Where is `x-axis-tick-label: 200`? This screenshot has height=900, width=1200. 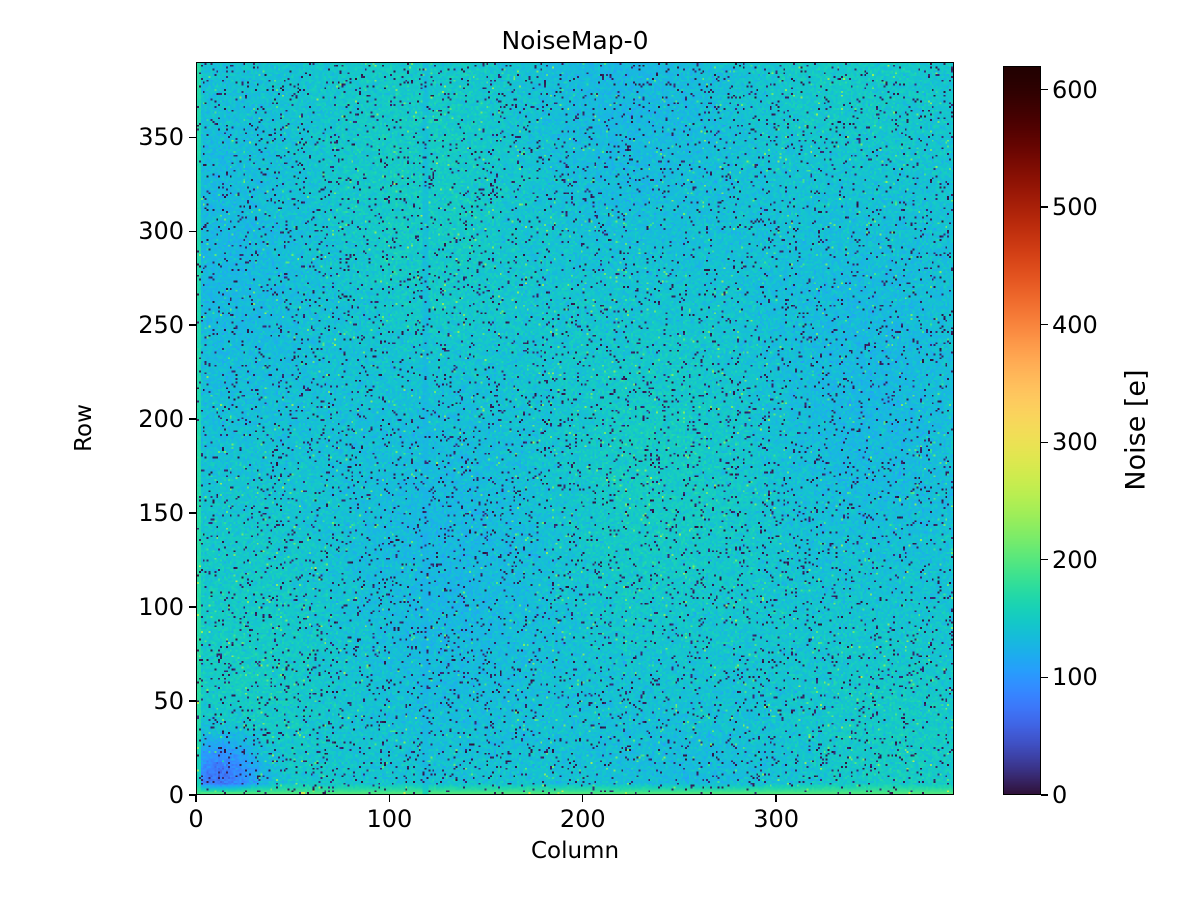
x-axis-tick-label: 200 is located at coordinates (582, 819).